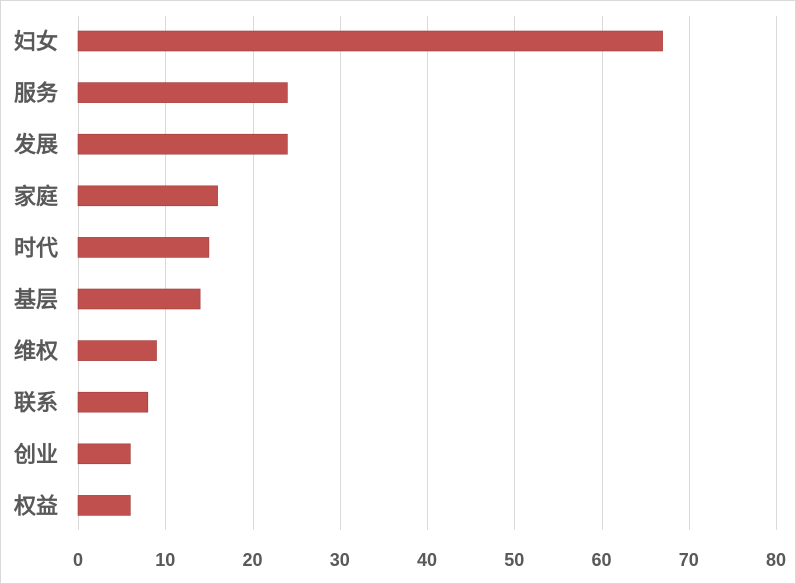 Image resolution: width=796 pixels, height=584 pixels. Describe the element at coordinates (36, 300) in the screenshot. I see `category-label: 基层` at that location.